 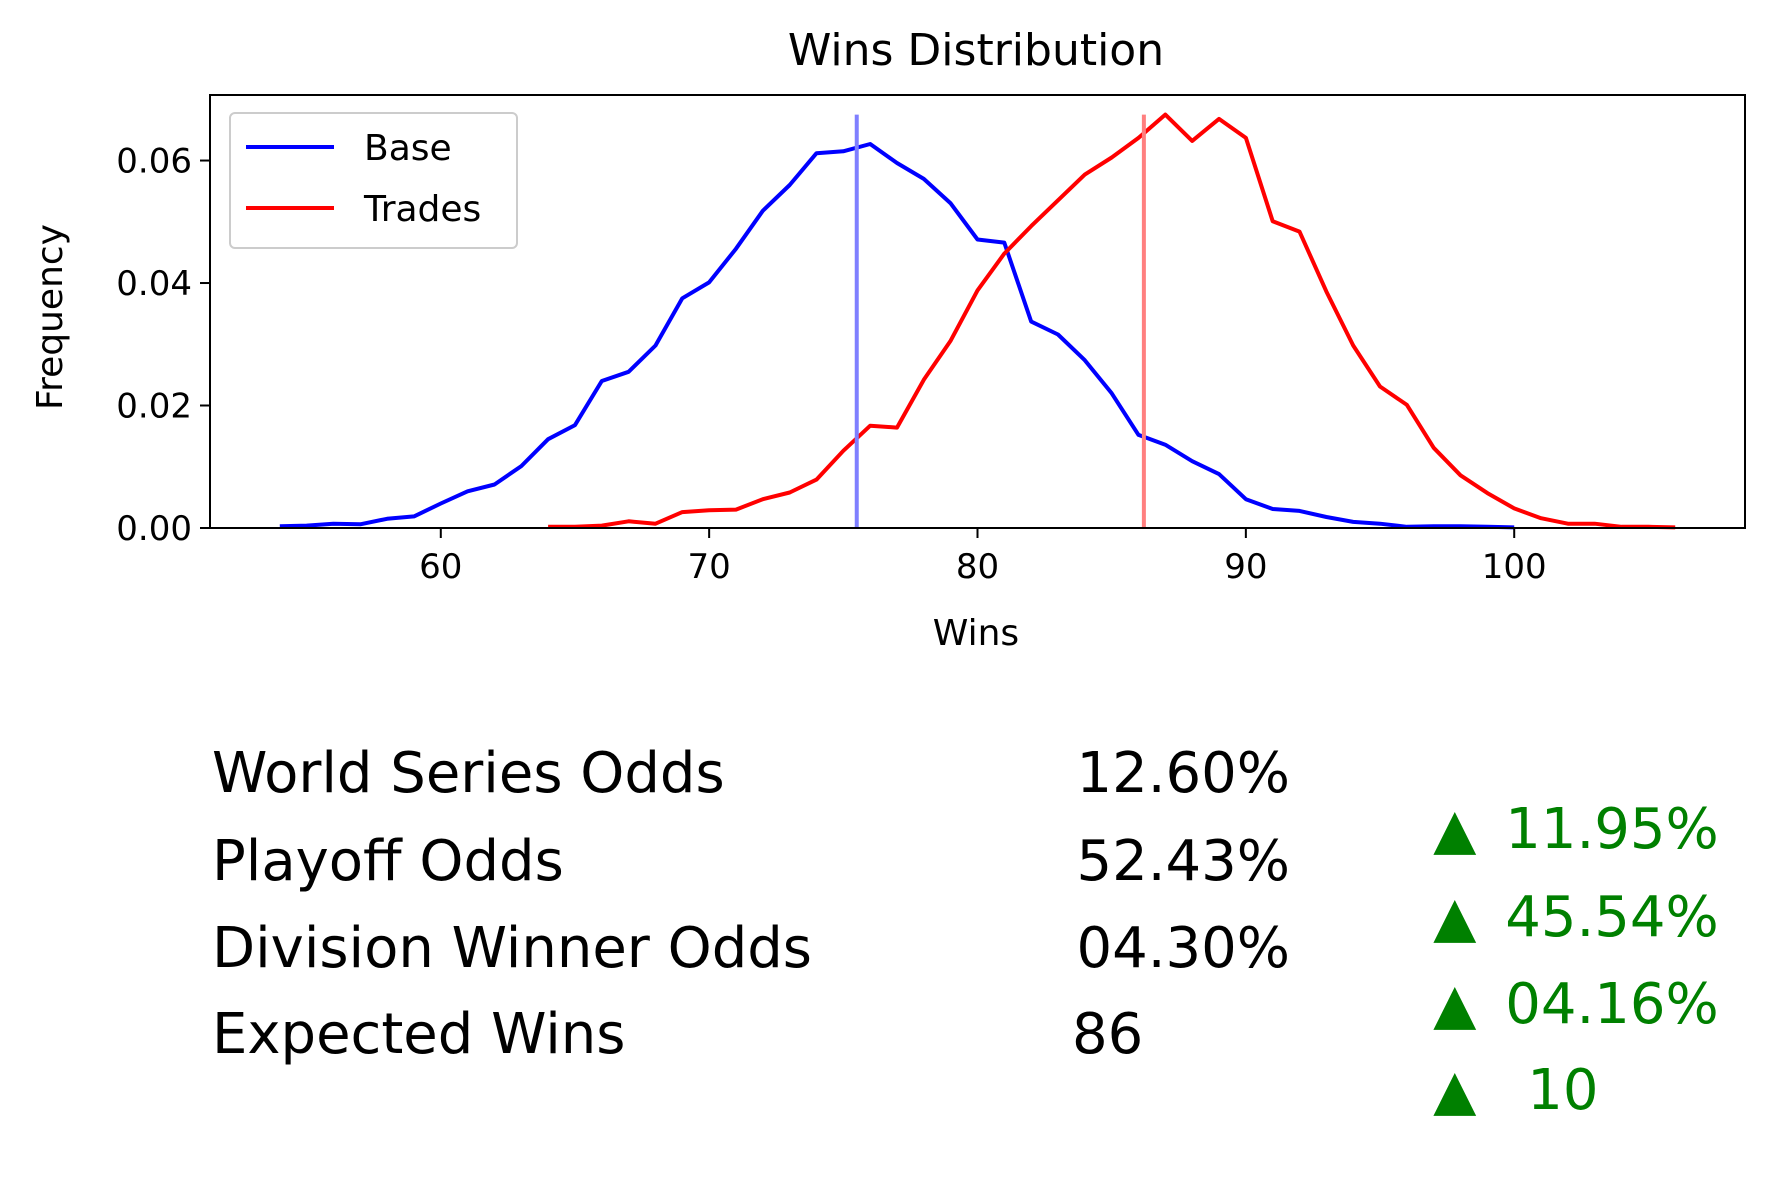 What do you see at coordinates (419, 1034) in the screenshot?
I see `stat-label-expected-wins: Expected Wins` at bounding box center [419, 1034].